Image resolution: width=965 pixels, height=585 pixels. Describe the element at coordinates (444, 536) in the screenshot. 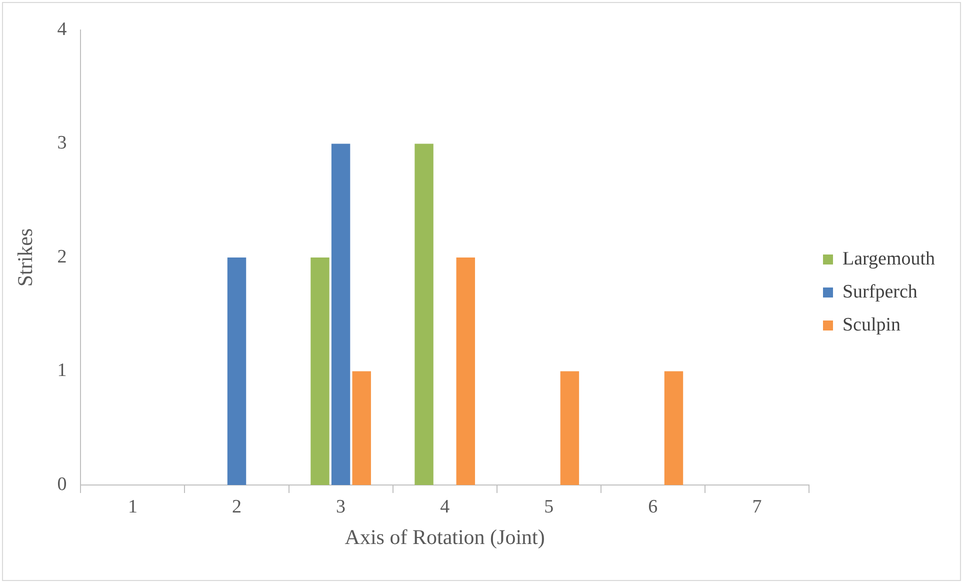

I see `x-axis-title: Axis of Rotation (Joint)` at that location.